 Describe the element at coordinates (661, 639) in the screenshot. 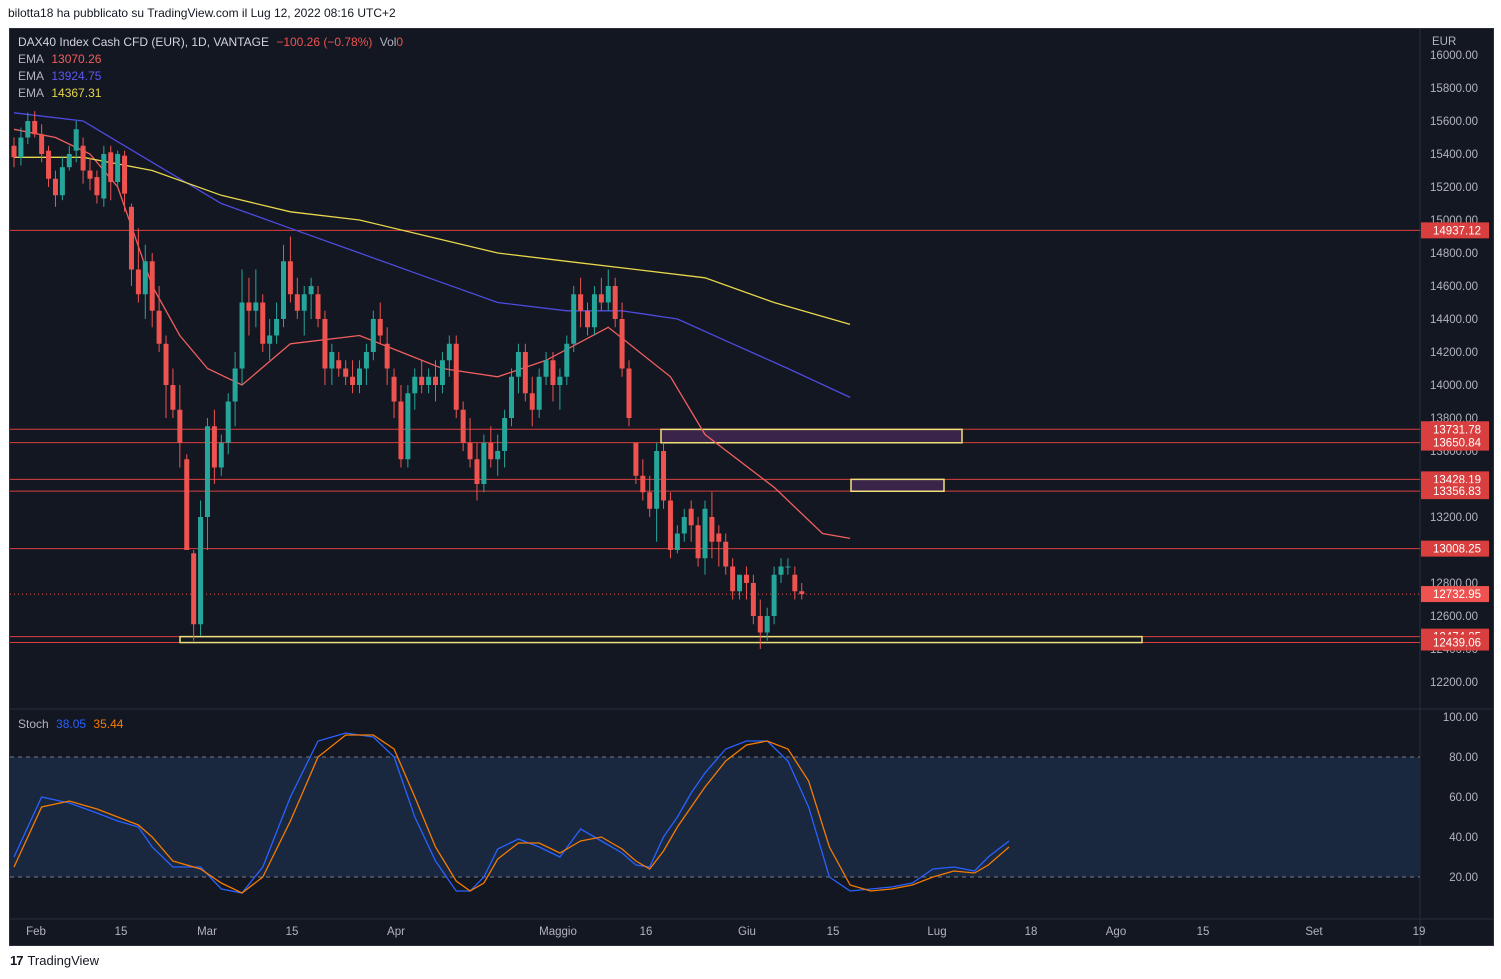

I see `price-zone-support` at that location.